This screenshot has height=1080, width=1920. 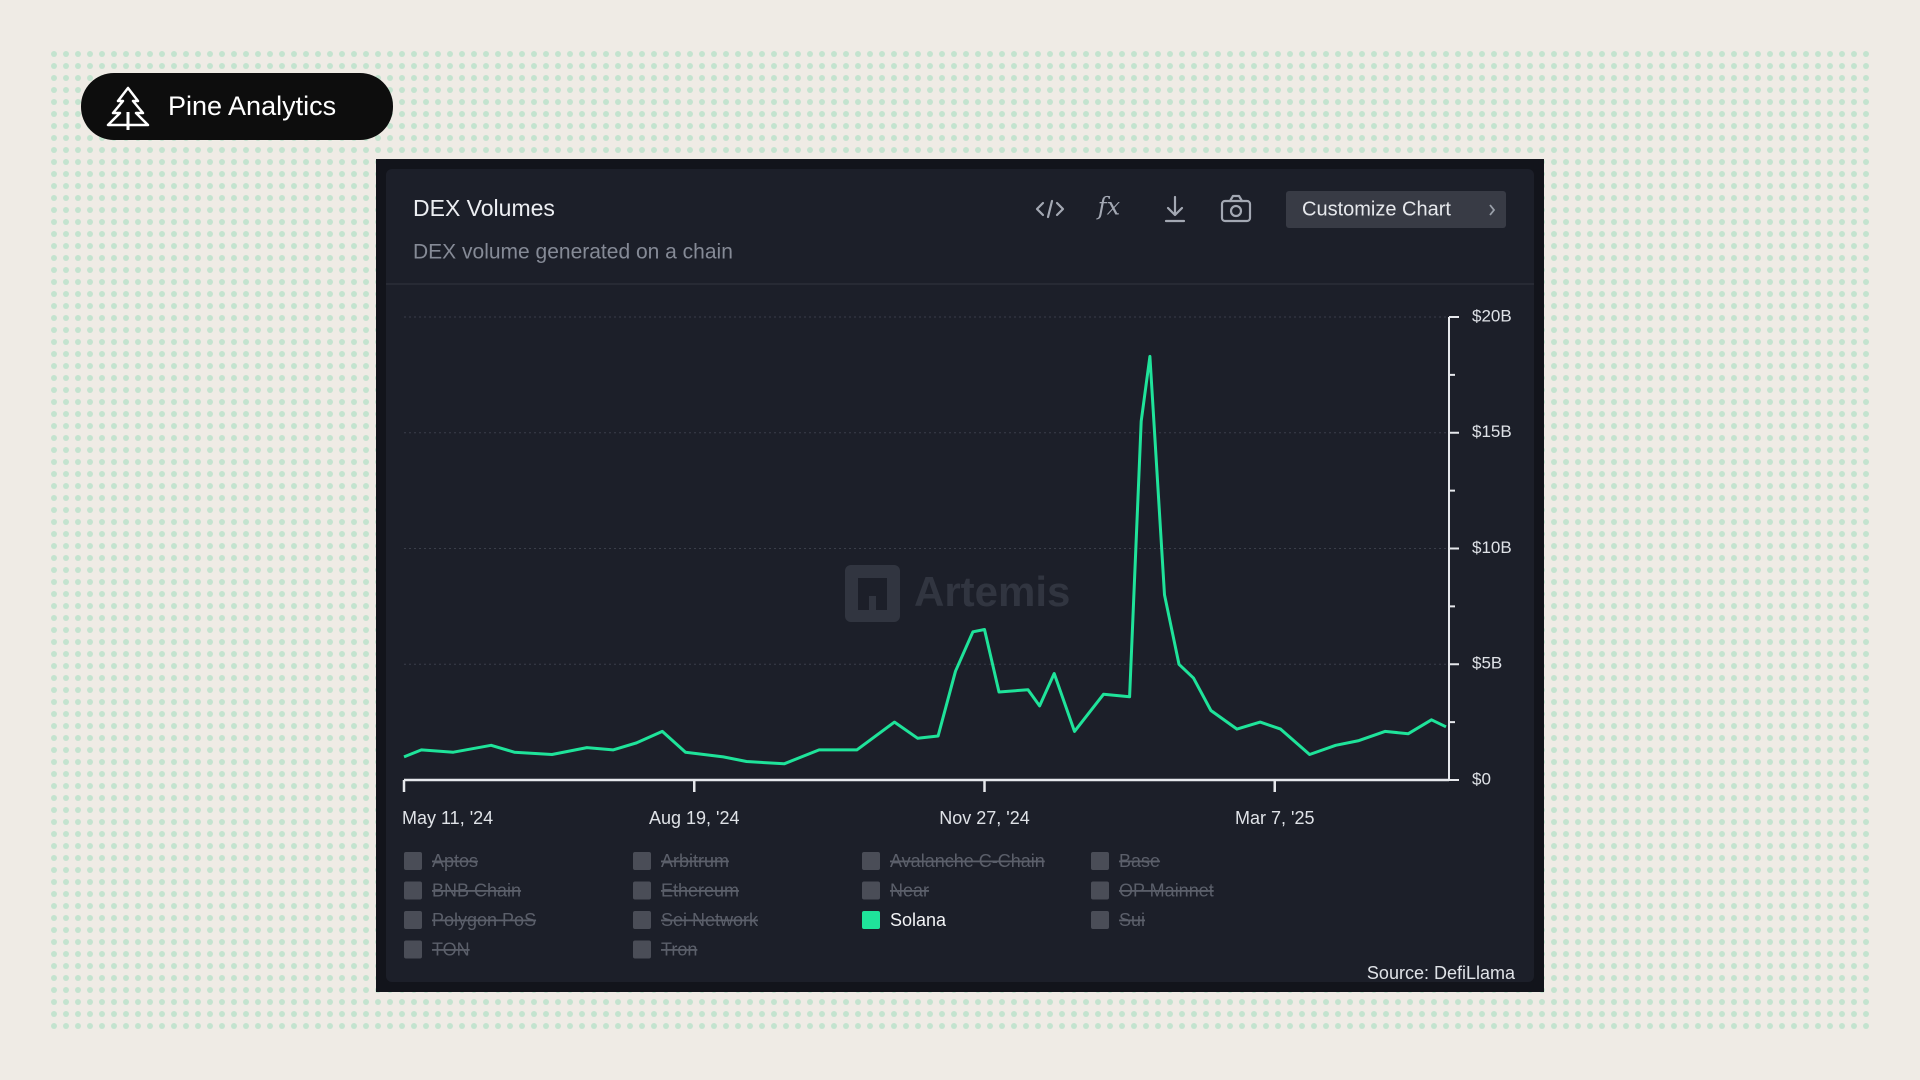 What do you see at coordinates (992, 591) in the screenshot?
I see `watermark-text: Artemis` at bounding box center [992, 591].